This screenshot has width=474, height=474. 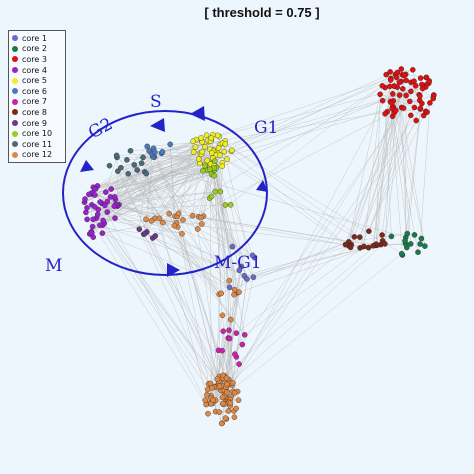 What do you see at coordinates (34, 123) in the screenshot?
I see `legend-label: core 9` at bounding box center [34, 123].